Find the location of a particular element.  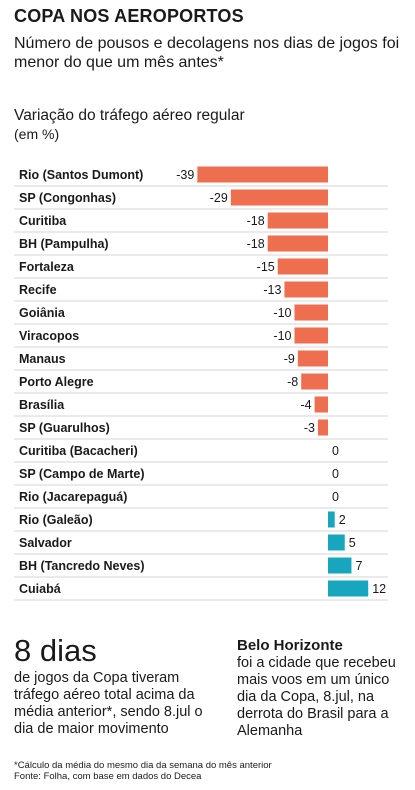

value-label: -8 is located at coordinates (292, 382).